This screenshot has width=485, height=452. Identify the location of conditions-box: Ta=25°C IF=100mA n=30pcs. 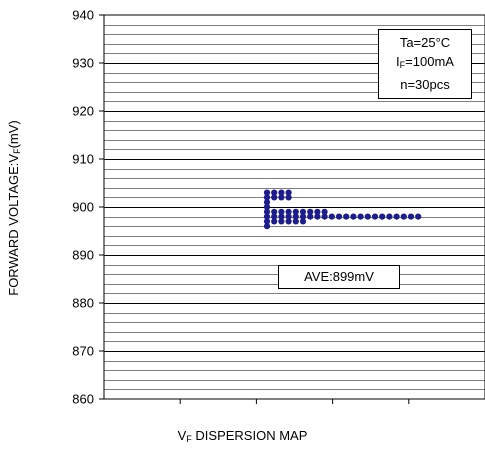
(425, 64).